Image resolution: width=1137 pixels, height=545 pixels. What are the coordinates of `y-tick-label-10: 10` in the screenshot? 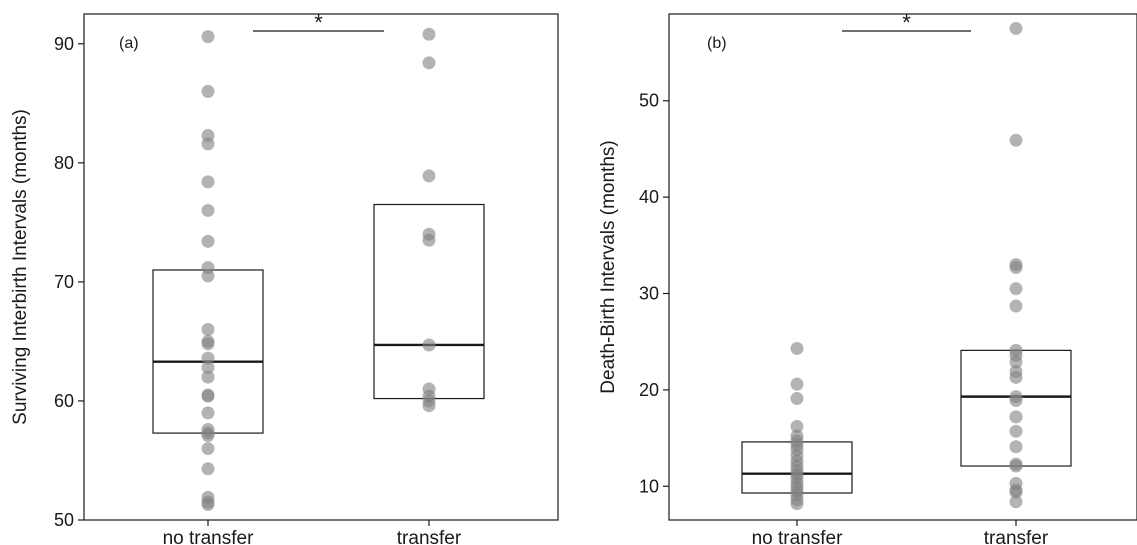 It's located at (649, 486).